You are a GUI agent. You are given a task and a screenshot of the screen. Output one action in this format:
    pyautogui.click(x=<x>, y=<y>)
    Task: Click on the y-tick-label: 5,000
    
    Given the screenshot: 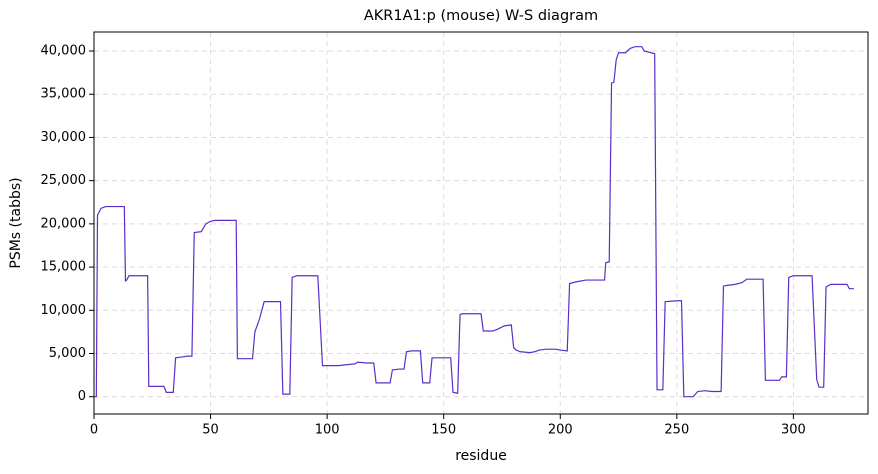 What is the action you would take?
    pyautogui.click(x=67, y=353)
    